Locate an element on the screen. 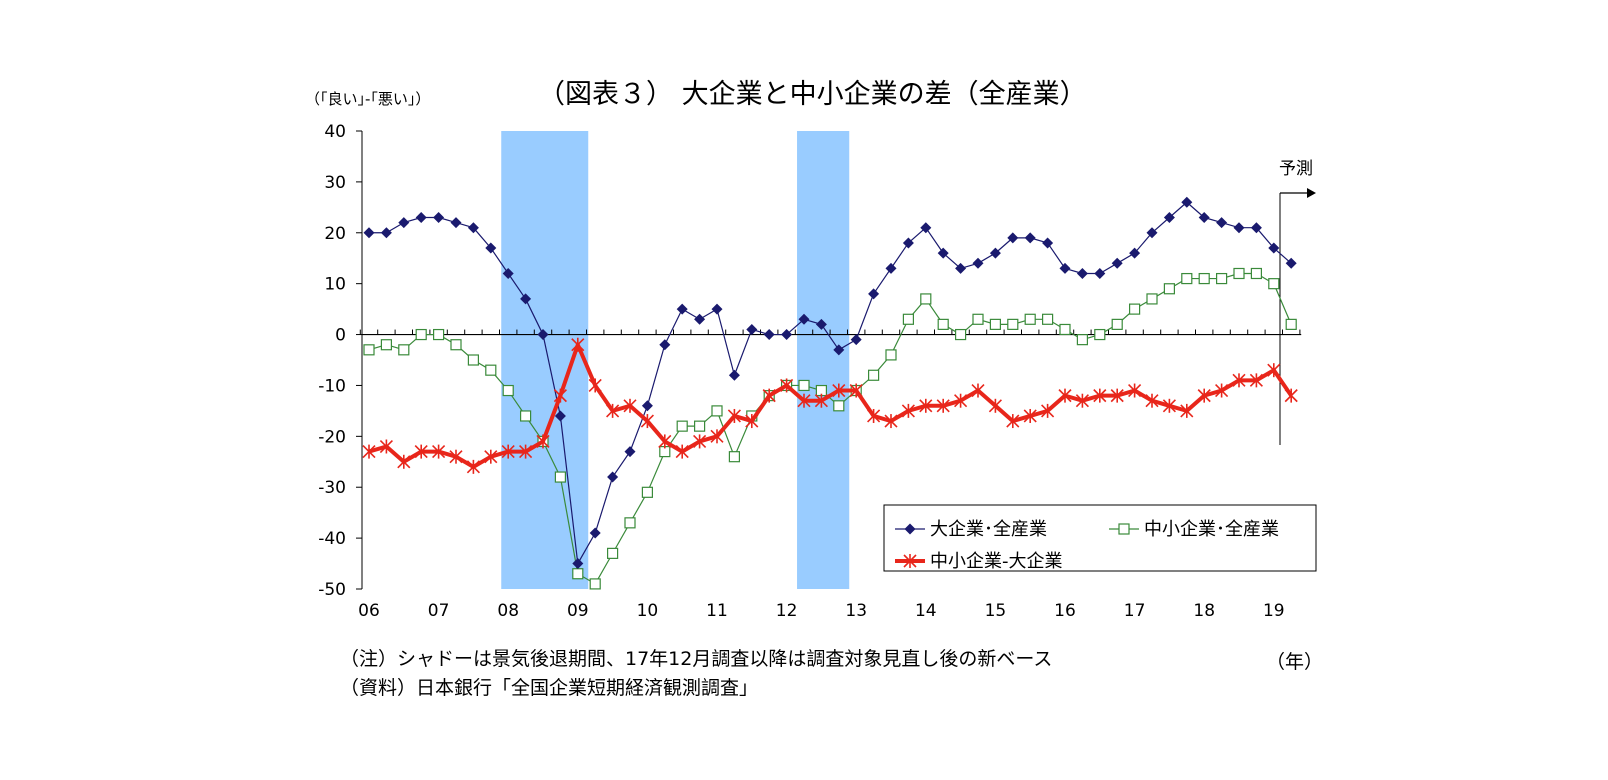 The height and width of the screenshot is (780, 1608). x-tick-label: 15 is located at coordinates (996, 611).